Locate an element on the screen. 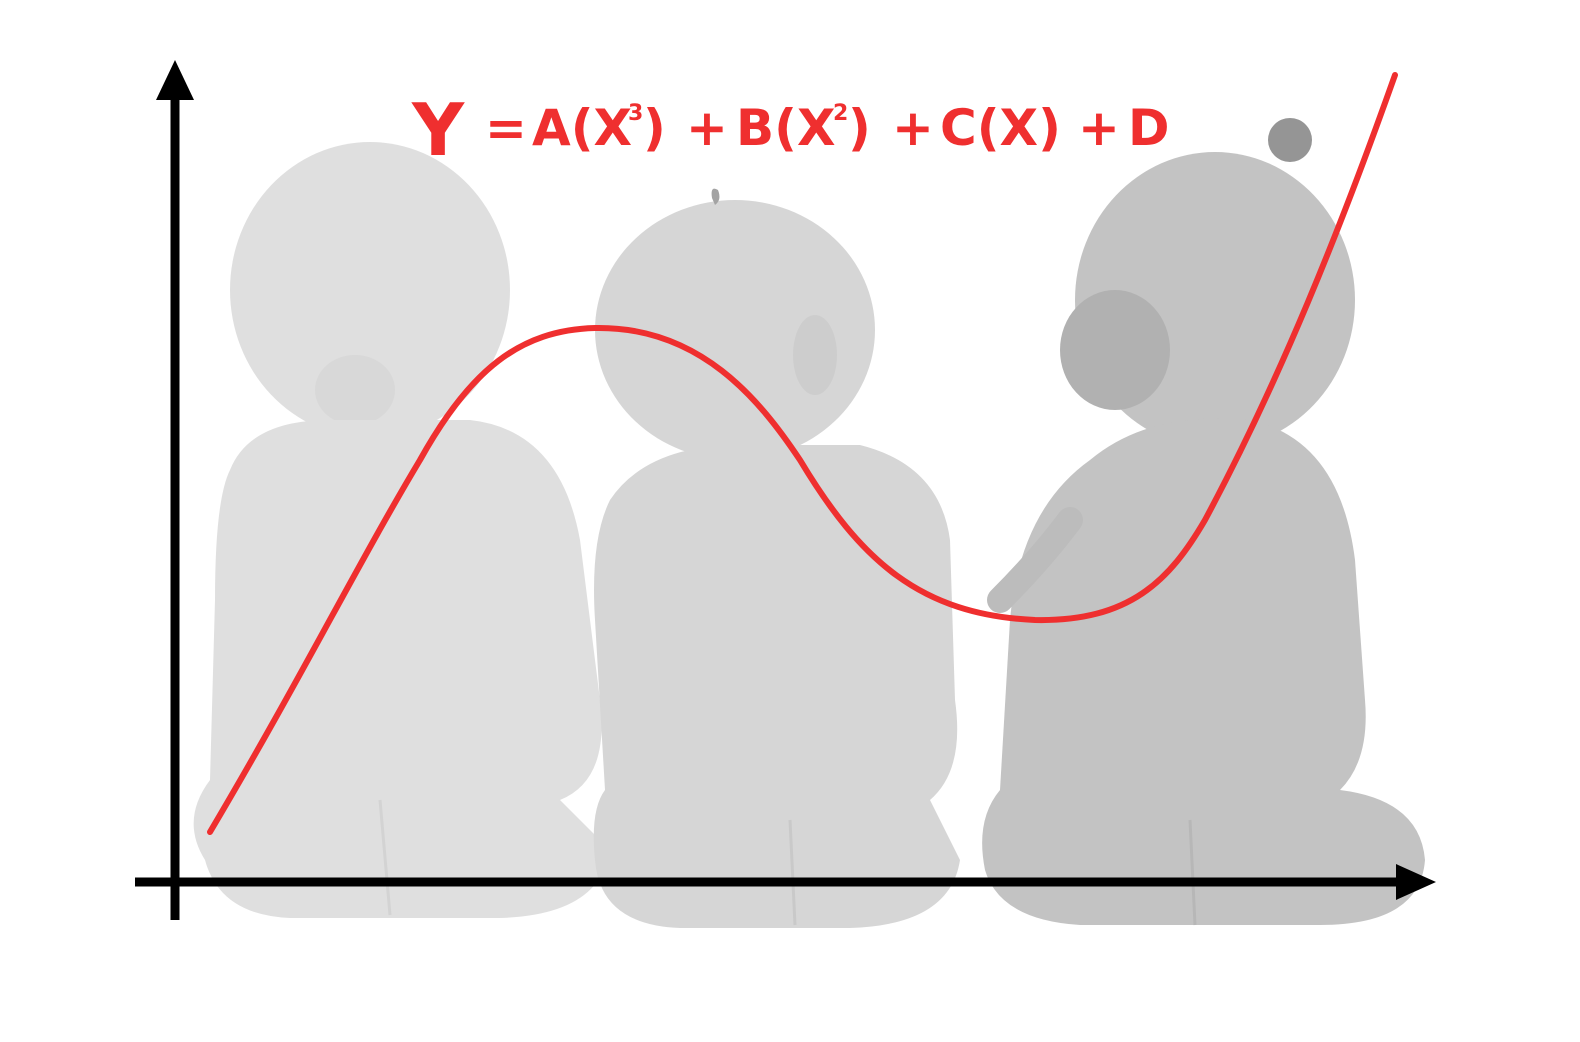  equation-equals: = is located at coordinates (506, 128).